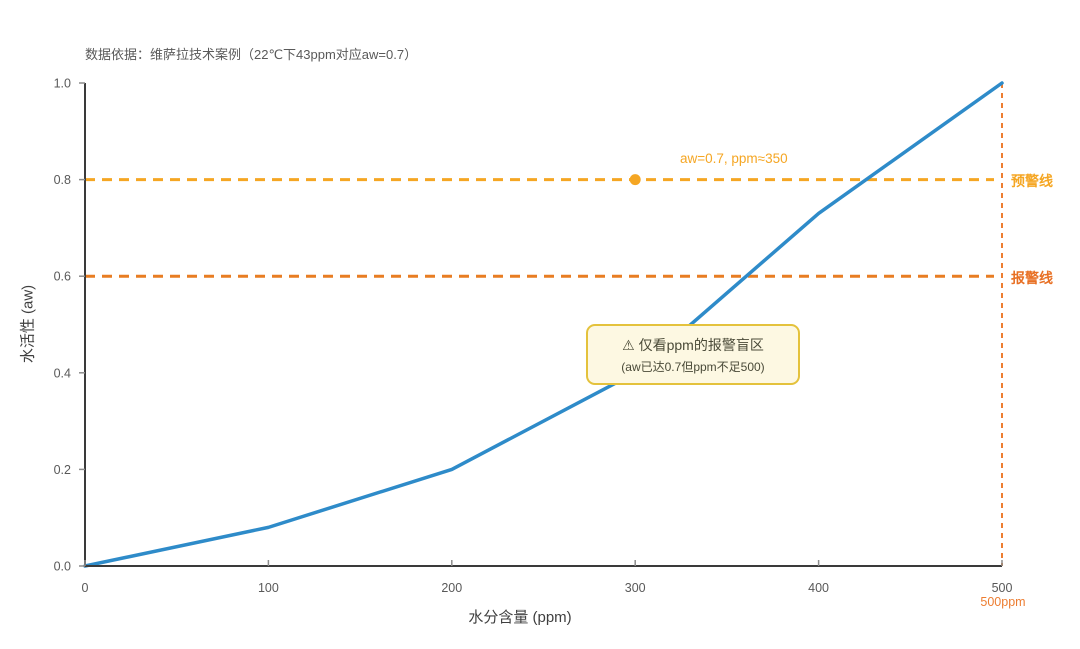 Image resolution: width=1080 pixels, height=649 pixels. I want to click on callout-subtext: (aw已达0.7但ppm不足500), so click(693, 367).